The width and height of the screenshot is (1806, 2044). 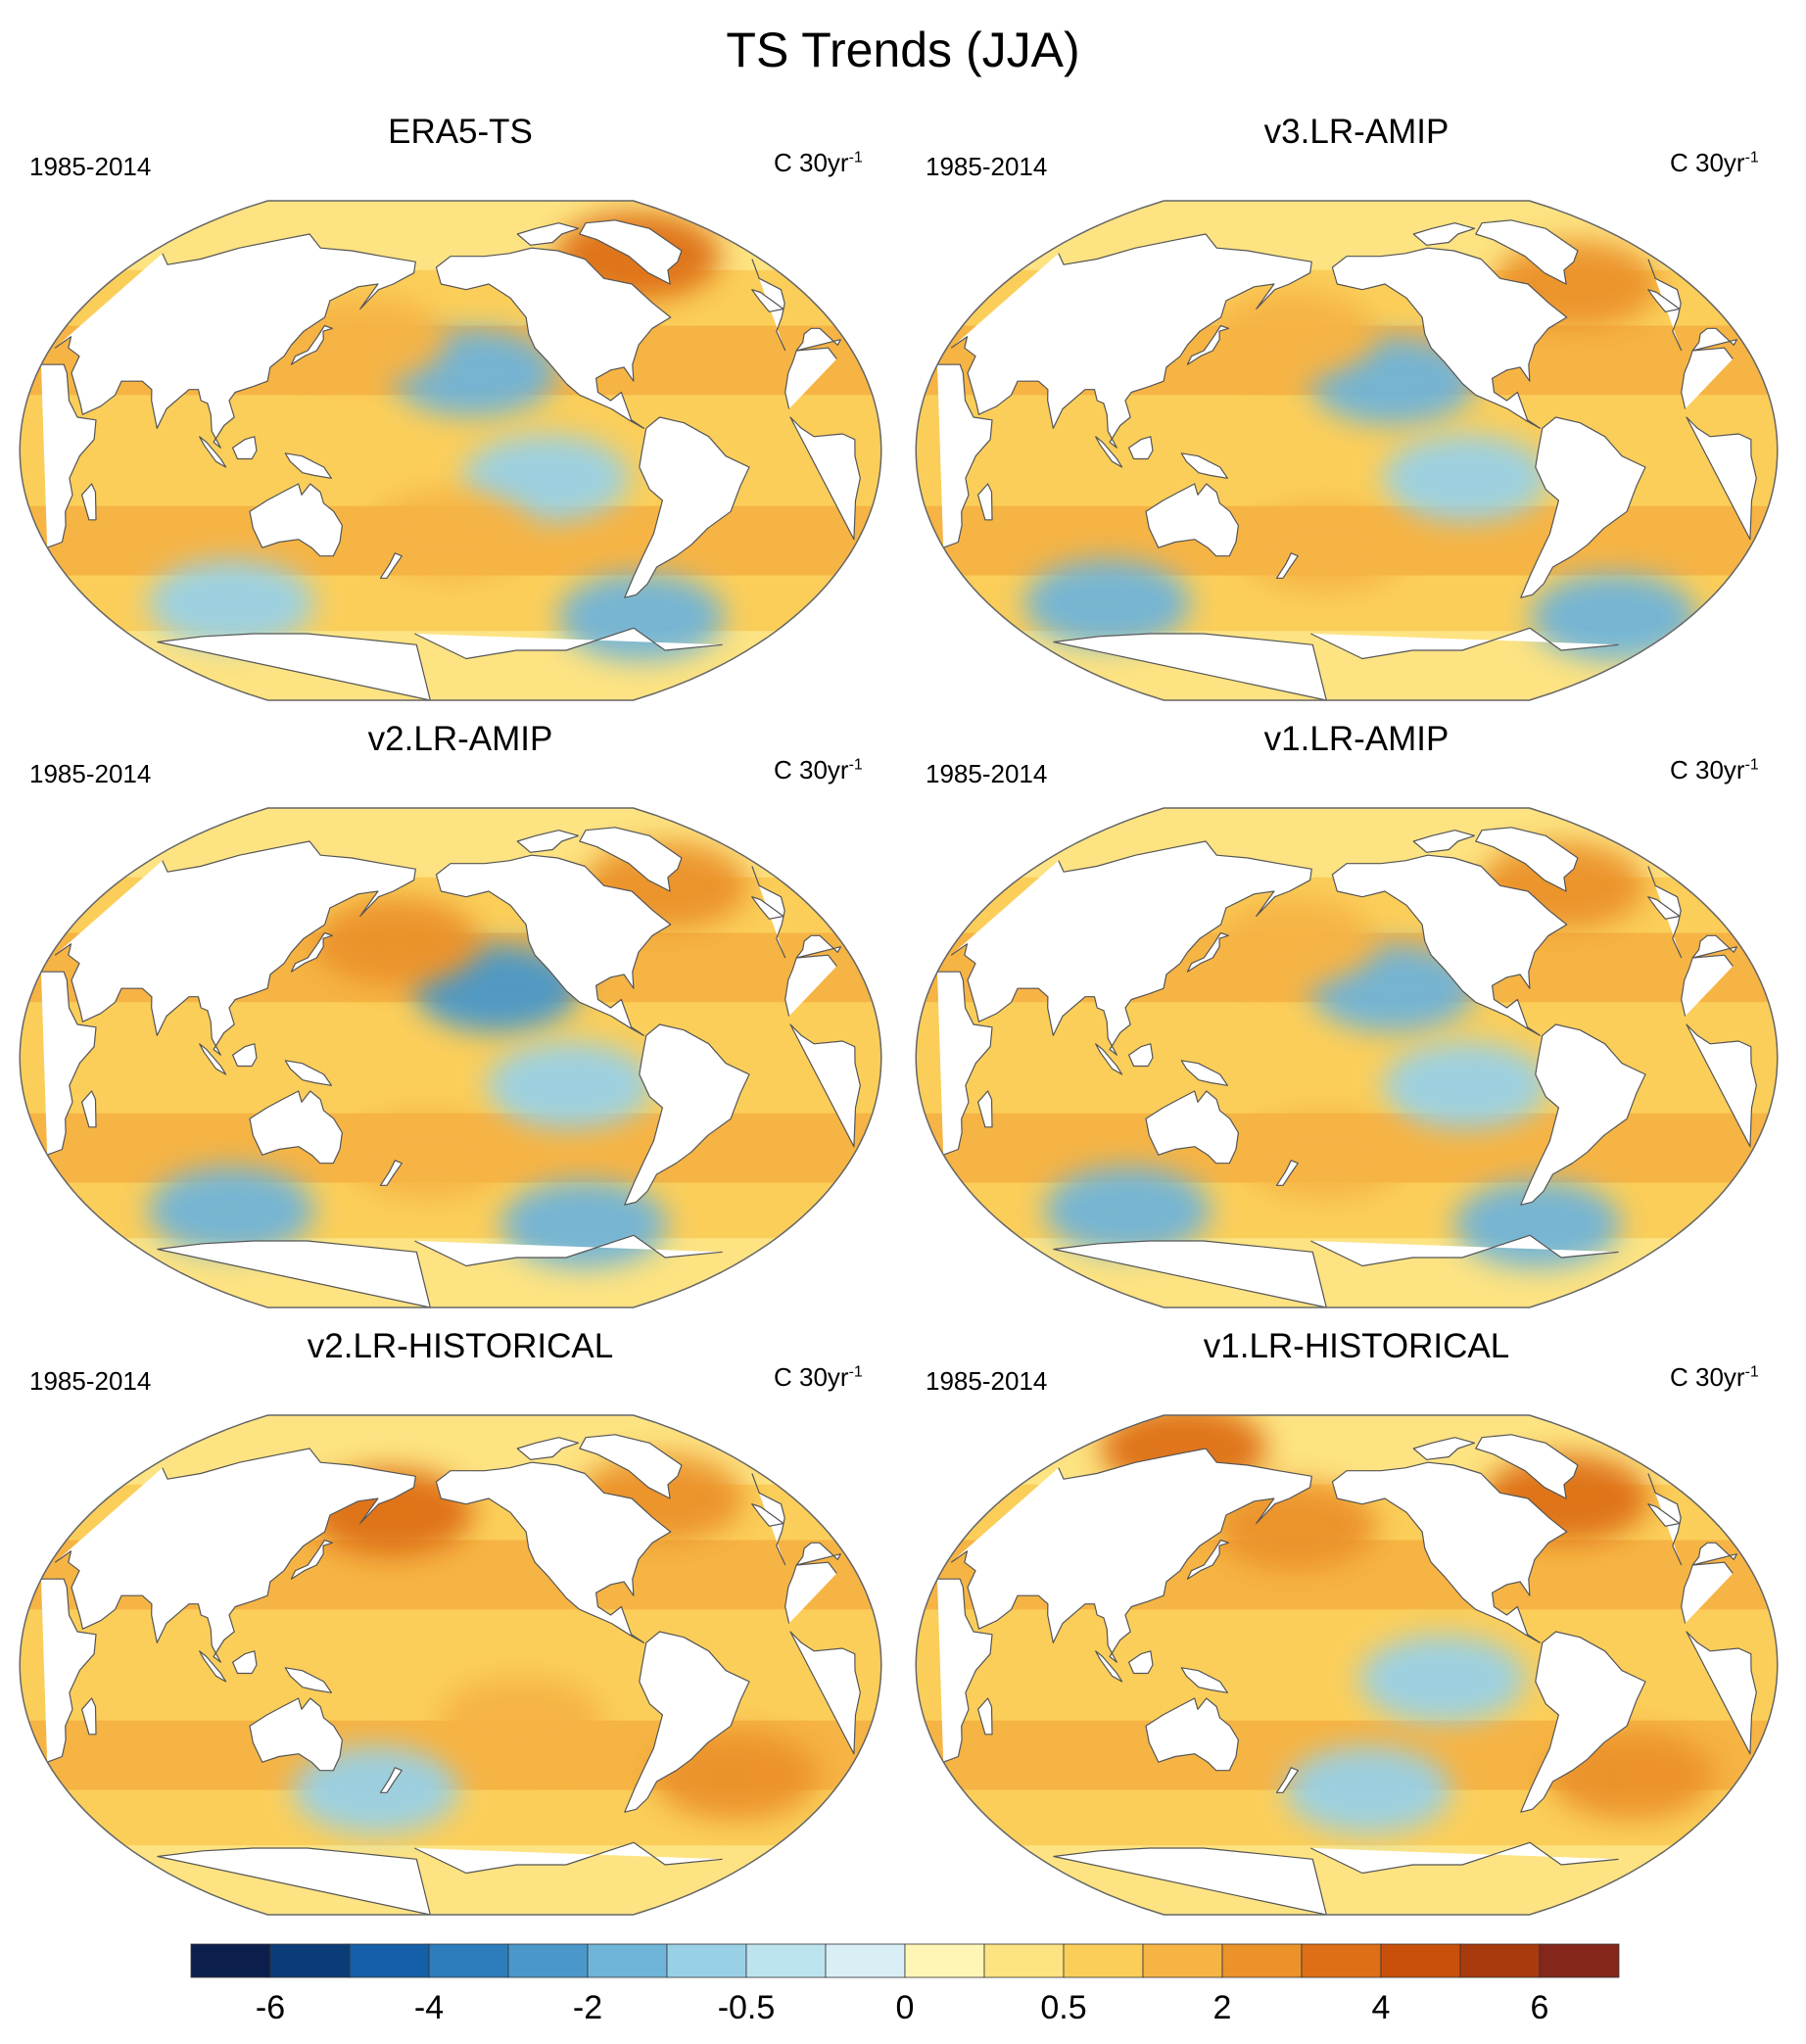 I want to click on map-outline, so click(x=1347, y=451).